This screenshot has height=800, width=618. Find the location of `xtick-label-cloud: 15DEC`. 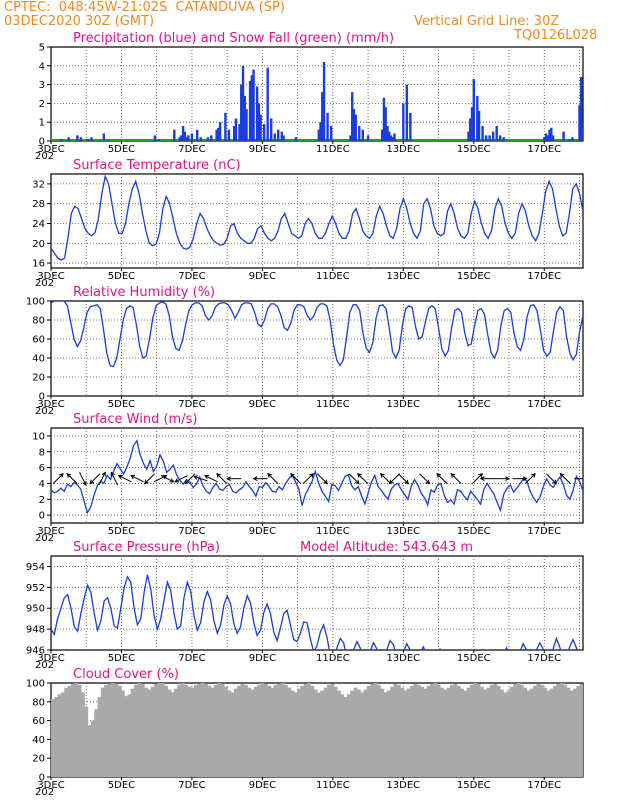

xtick-label-cloud: 15DEC is located at coordinates (474, 785).